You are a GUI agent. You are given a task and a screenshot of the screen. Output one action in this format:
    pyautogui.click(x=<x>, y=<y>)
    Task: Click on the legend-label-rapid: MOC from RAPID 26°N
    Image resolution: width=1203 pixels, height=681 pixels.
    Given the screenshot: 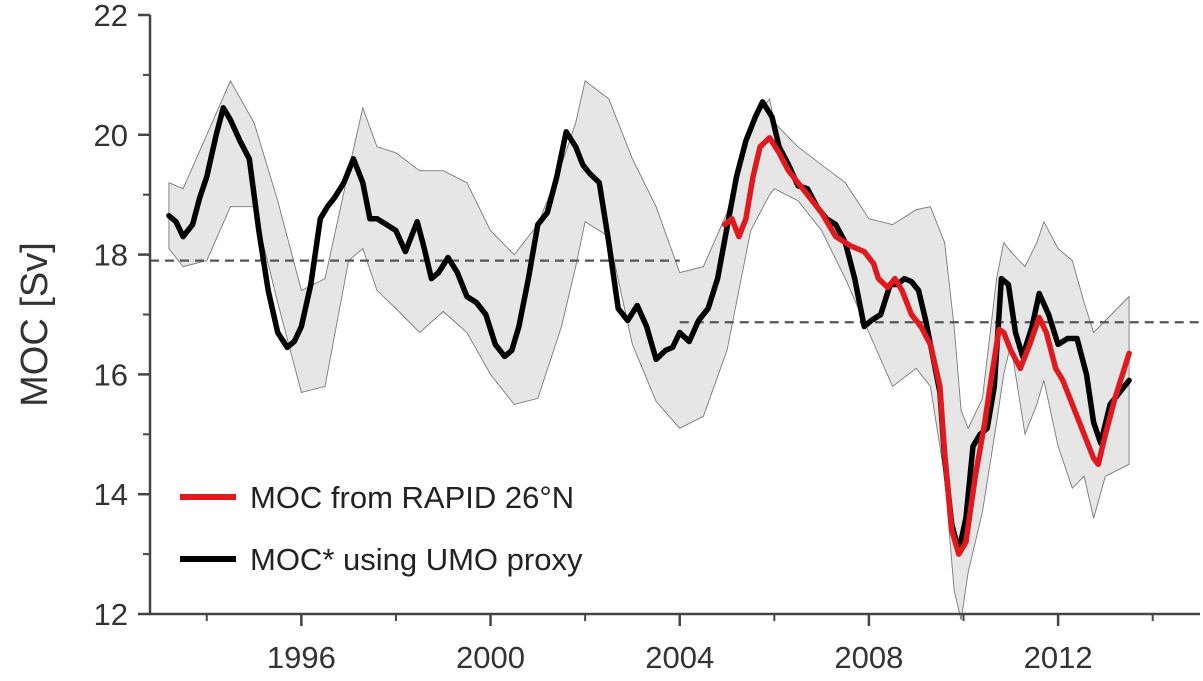 What is the action you would take?
    pyautogui.click(x=412, y=497)
    